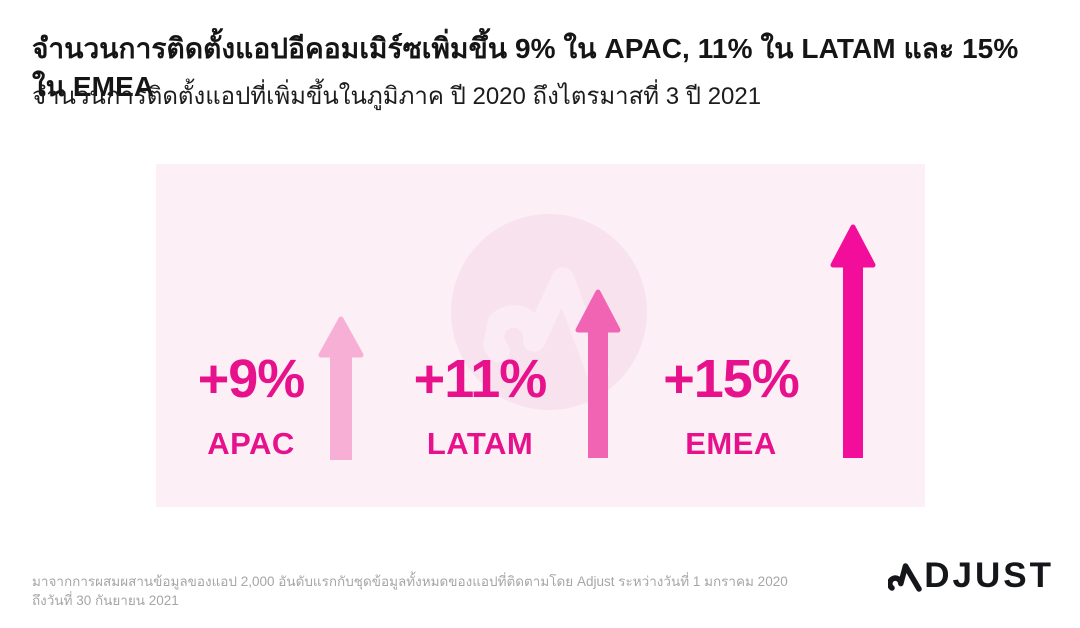 Image resolution: width=1080 pixels, height=628 pixels. I want to click on category-label-latam: LATAM, so click(480, 443).